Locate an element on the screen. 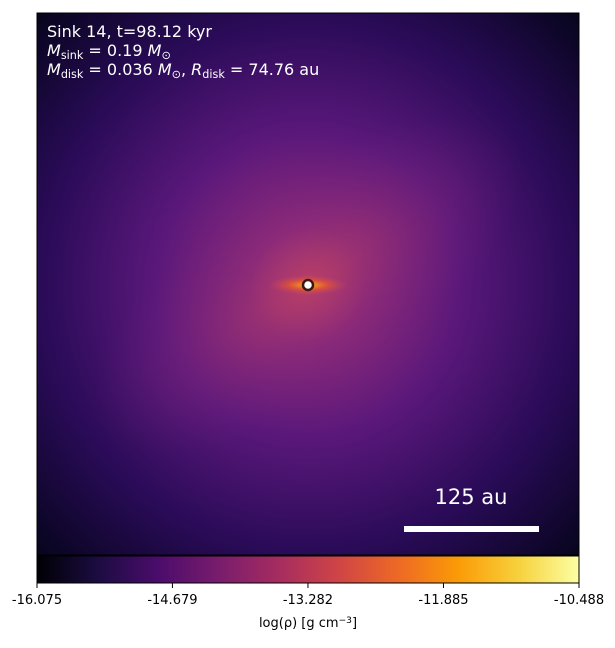  text-part: ] is located at coordinates (354, 623).